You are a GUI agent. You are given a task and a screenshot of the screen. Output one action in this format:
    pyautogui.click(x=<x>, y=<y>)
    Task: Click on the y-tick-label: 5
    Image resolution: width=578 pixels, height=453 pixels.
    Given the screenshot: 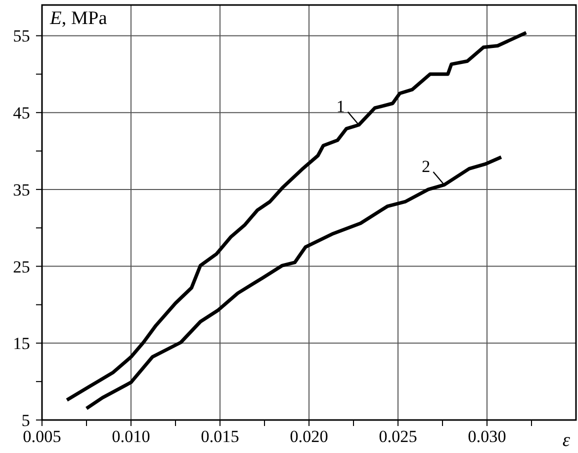 What is the action you would take?
    pyautogui.click(x=26, y=420)
    